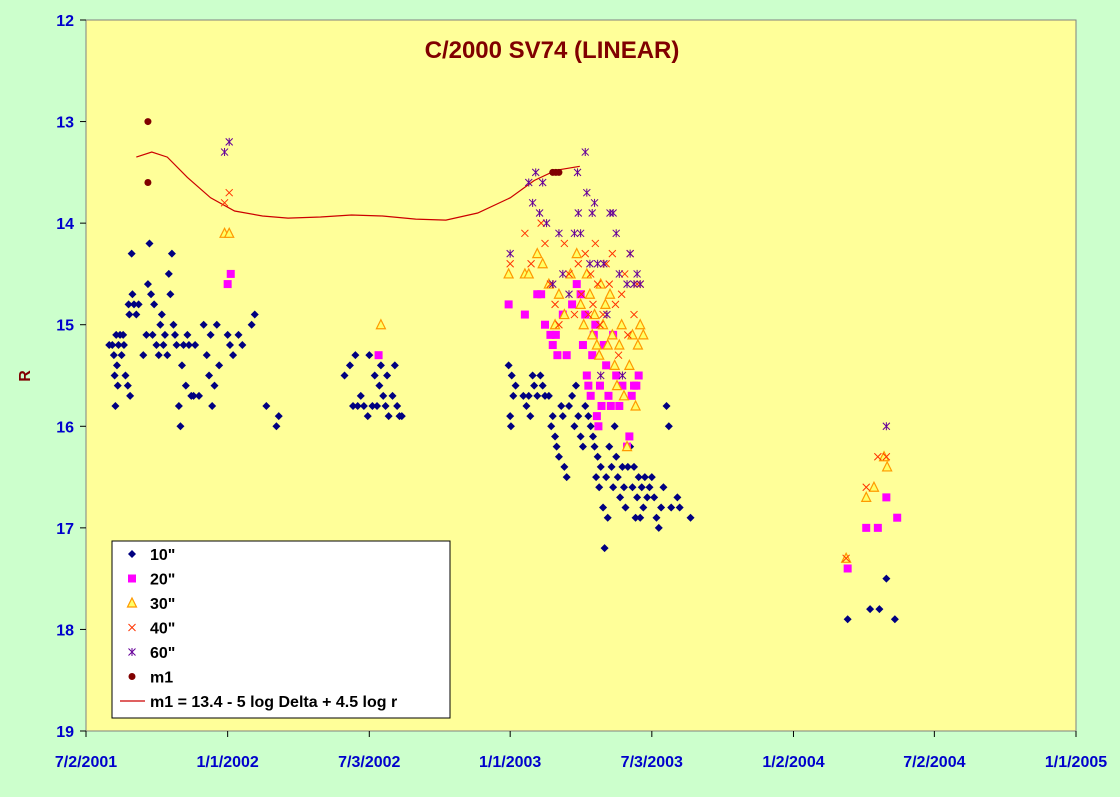 The image size is (1120, 797). Describe the element at coordinates (162, 580) in the screenshot. I see `legend-label: 20"` at that location.